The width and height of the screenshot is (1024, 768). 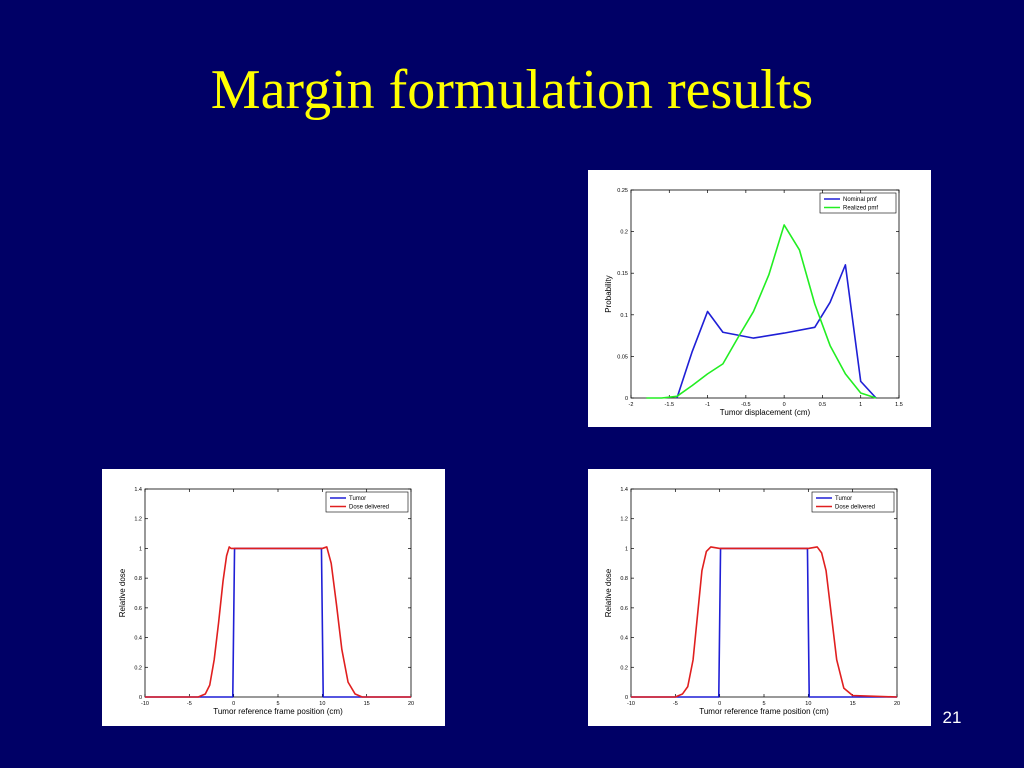 What do you see at coordinates (622, 357) in the screenshot?
I see `y-tick-label: 0.05` at bounding box center [622, 357].